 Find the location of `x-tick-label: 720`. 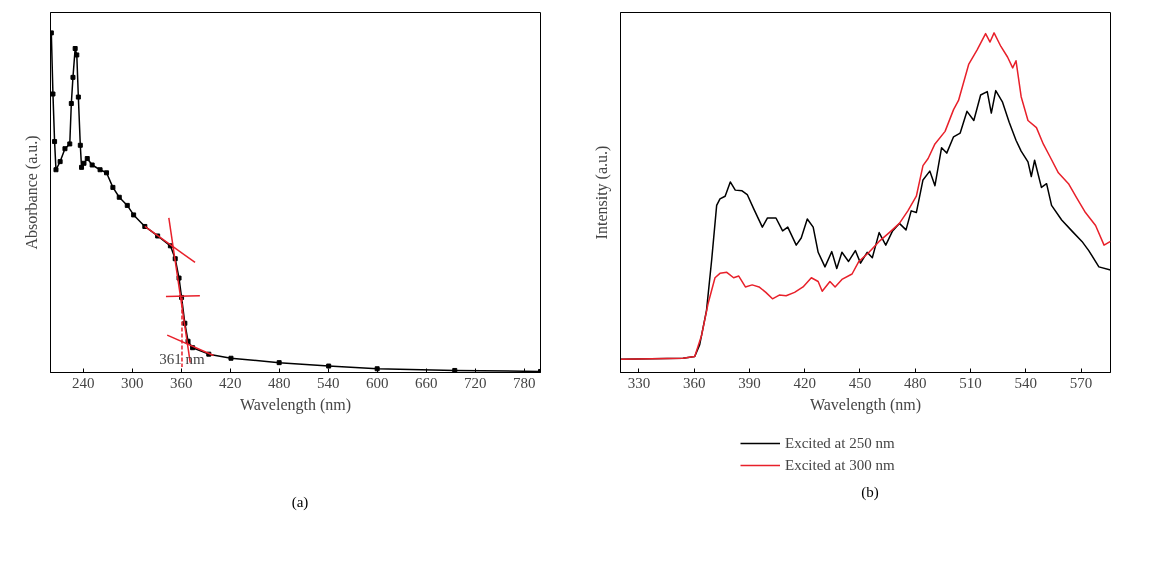

x-tick-label: 720 is located at coordinates (475, 382).